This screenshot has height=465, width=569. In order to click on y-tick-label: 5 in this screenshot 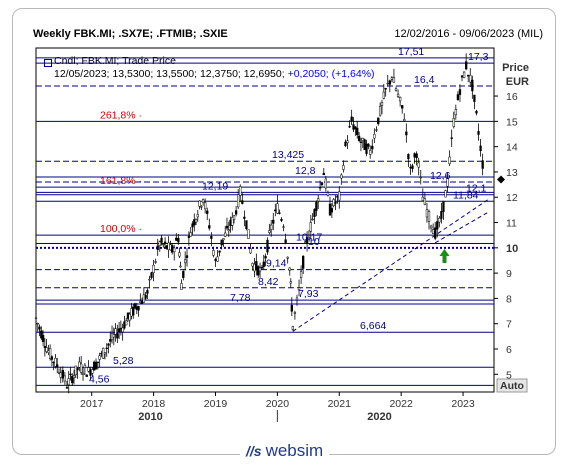, I will do `click(509, 375)`.